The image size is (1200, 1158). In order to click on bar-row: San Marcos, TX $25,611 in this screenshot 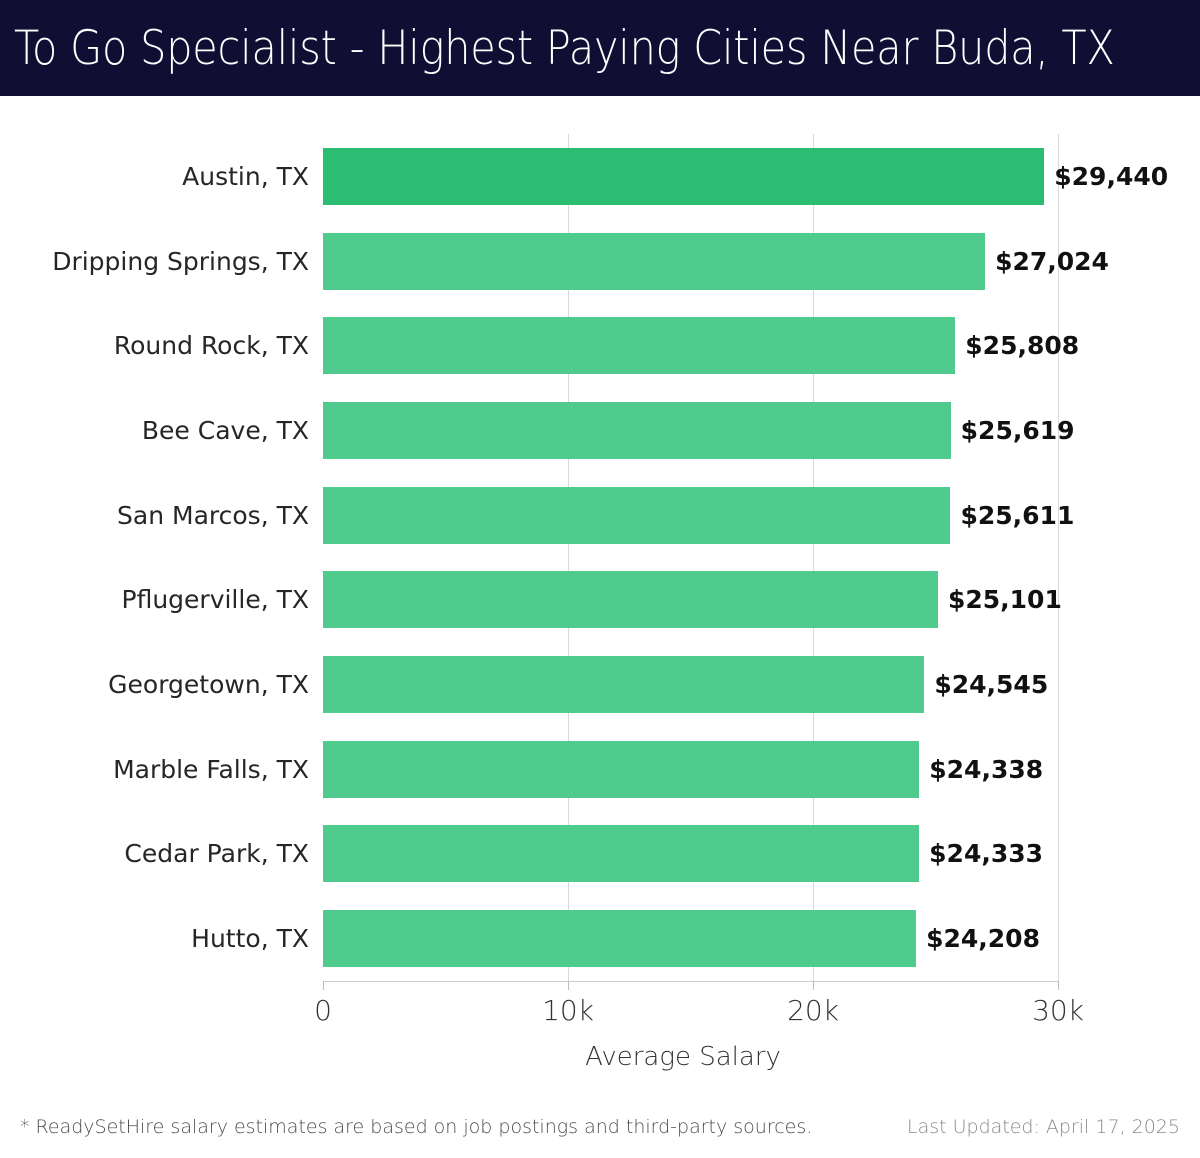, I will do `click(600, 515)`.